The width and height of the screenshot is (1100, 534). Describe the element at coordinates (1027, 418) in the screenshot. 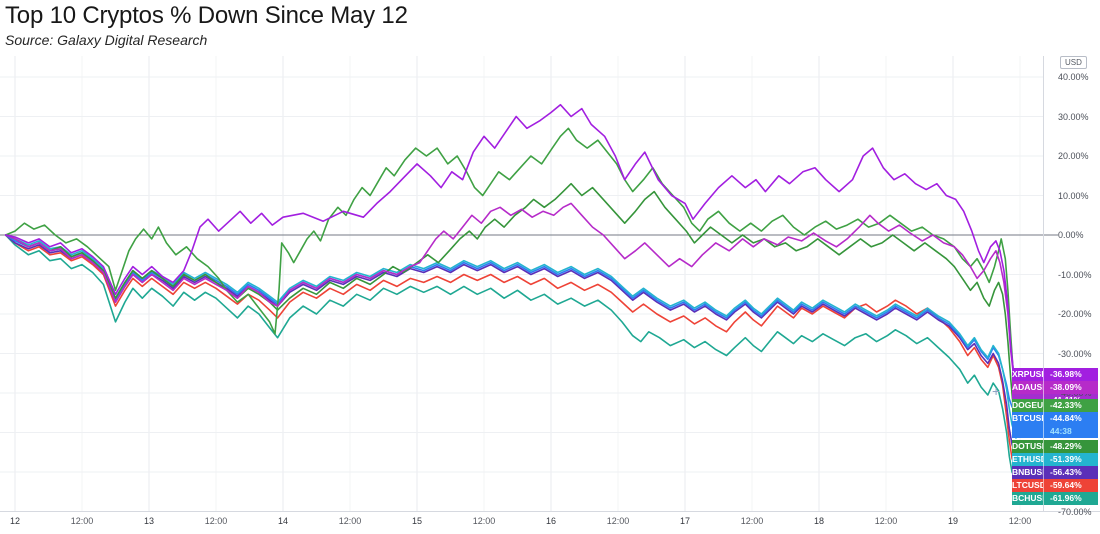

I see `ticker-label: BTCUSD` at that location.